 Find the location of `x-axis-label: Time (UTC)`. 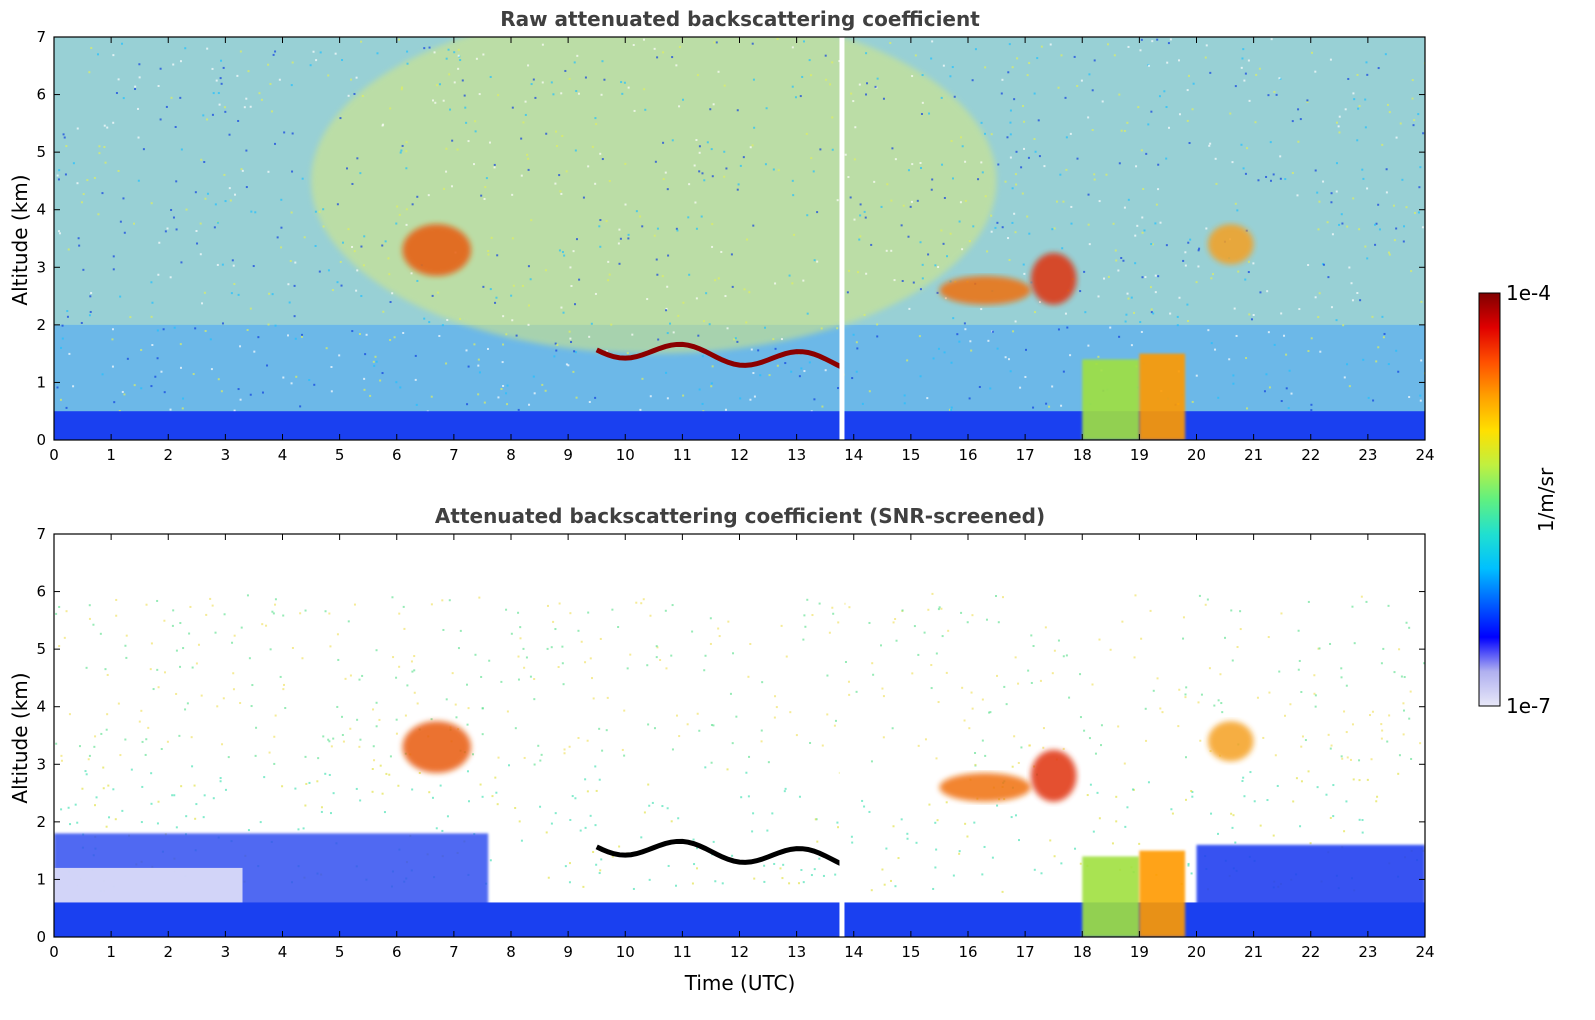

x-axis-label: Time (UTC) is located at coordinates (740, 983).